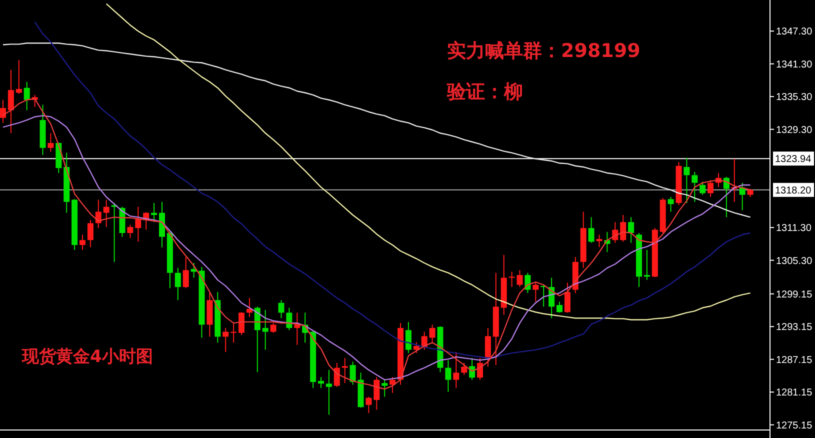 This screenshot has width=815, height=438. I want to click on y-tick-label: 1311.30, so click(794, 228).